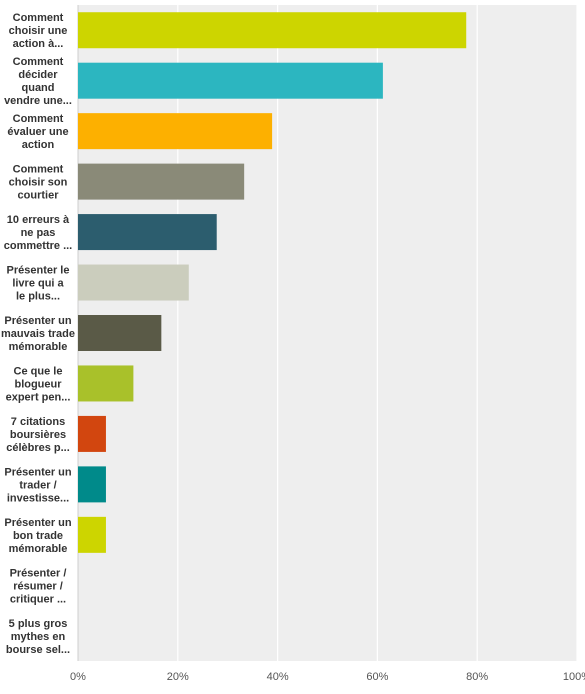 Image resolution: width=585 pixels, height=694 pixels. What do you see at coordinates (477, 677) in the screenshot?
I see `x-tick-label: 80%` at bounding box center [477, 677].